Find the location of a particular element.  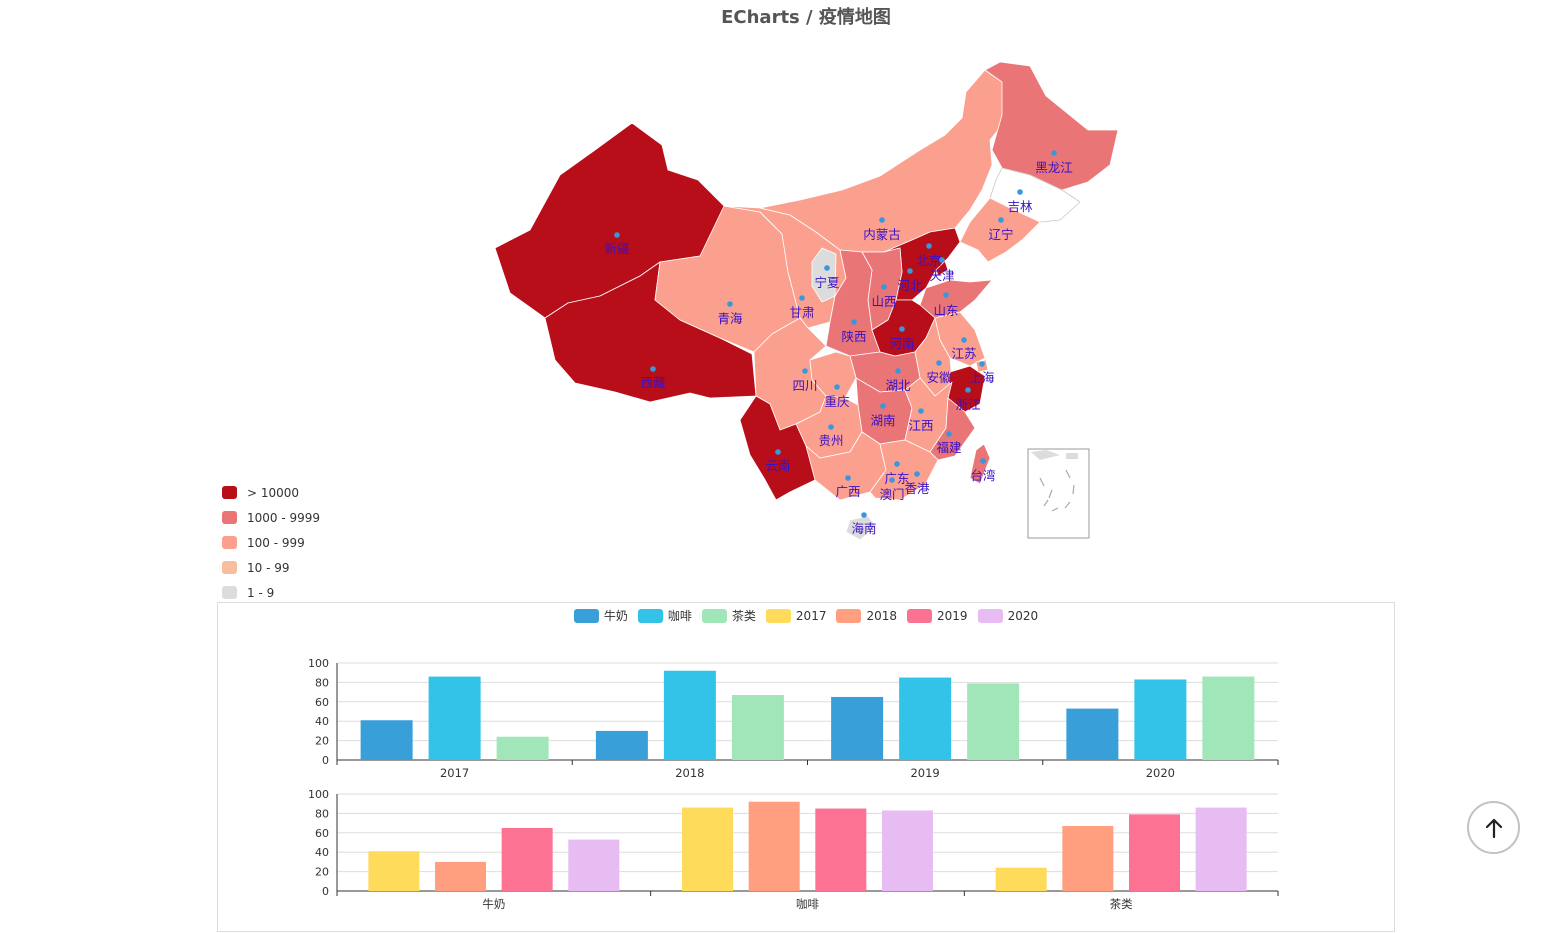

bar-2017-牛奶 is located at coordinates (394, 871).